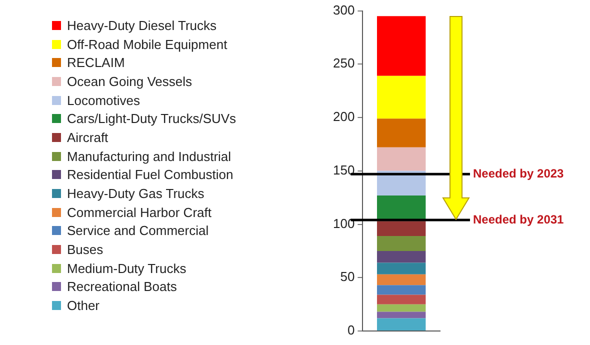 This screenshot has width=590, height=345. Describe the element at coordinates (96, 62) in the screenshot. I see `legend-label: RECLAIM` at that location.